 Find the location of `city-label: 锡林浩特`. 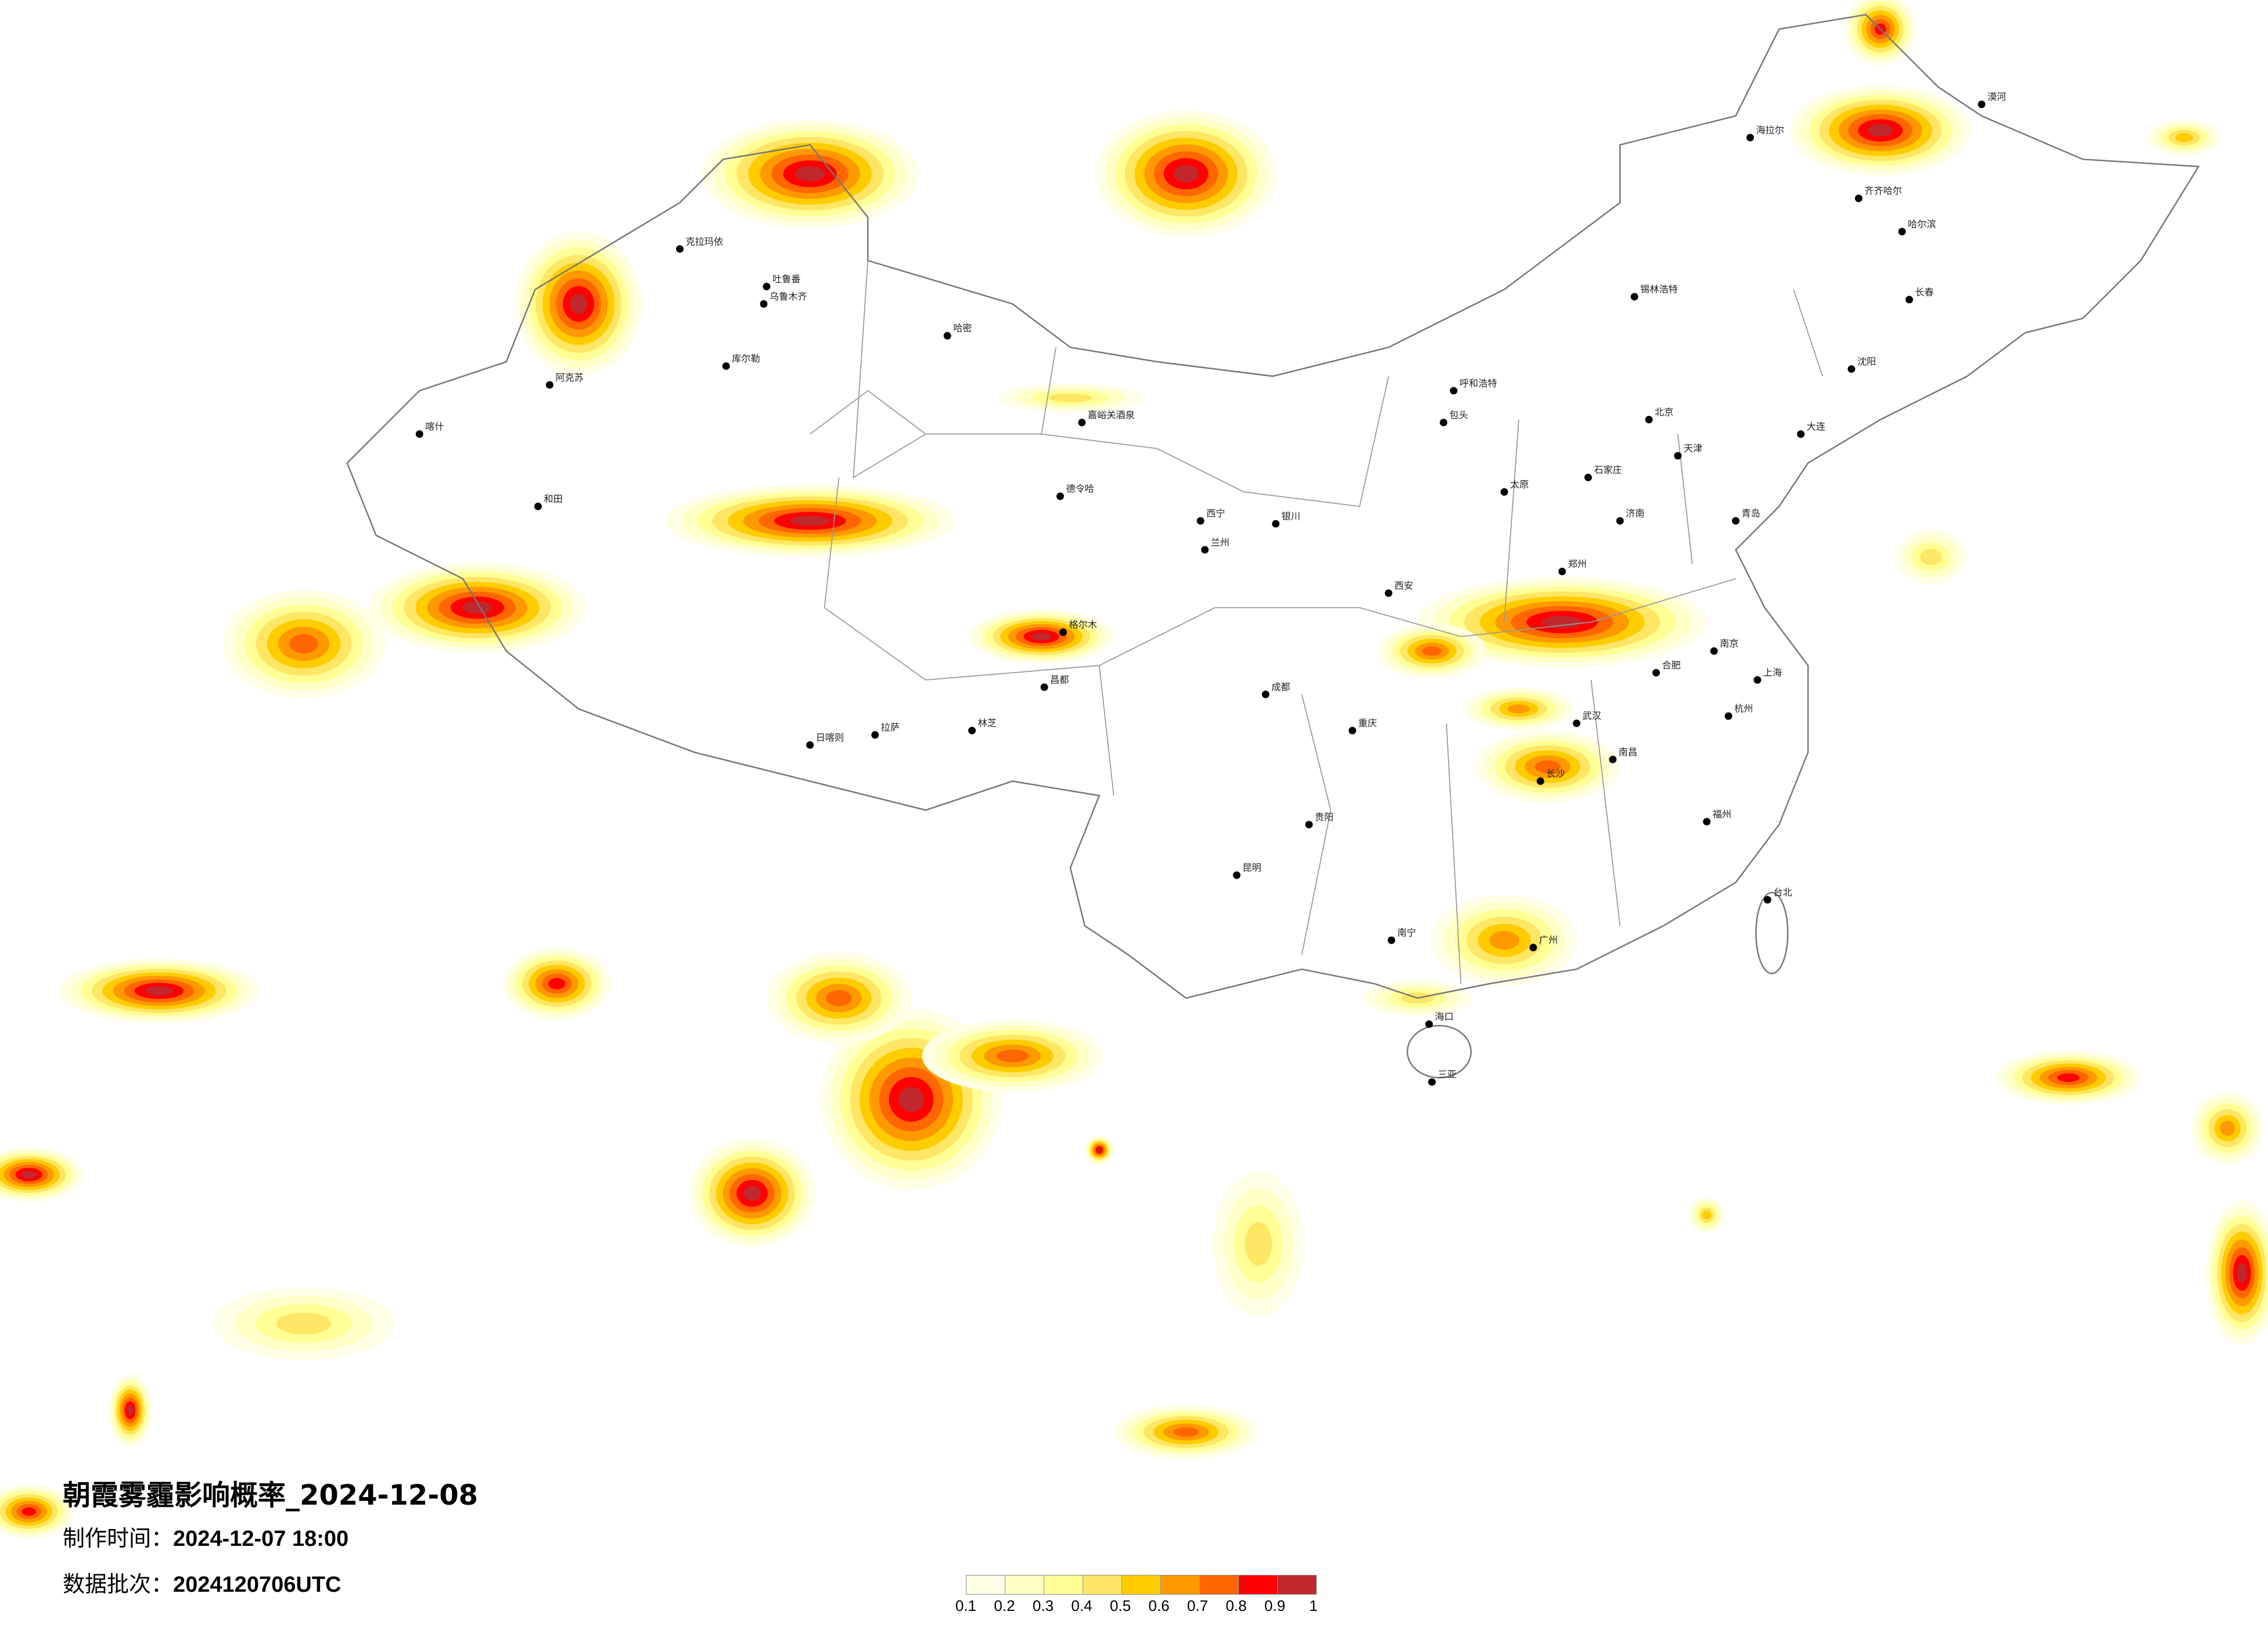

city-label: 锡林浩特 is located at coordinates (1659, 288).